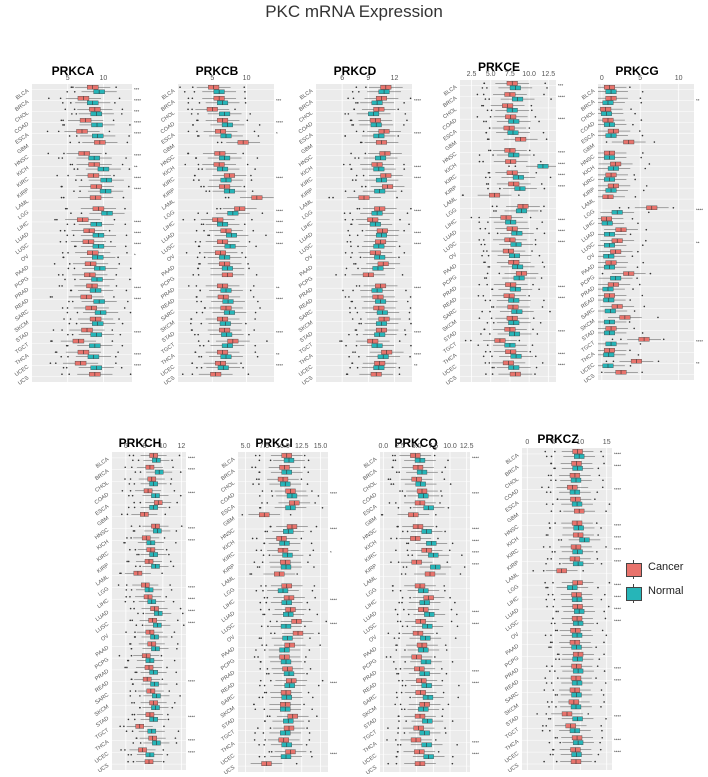 The height and width of the screenshot is (777, 708). What do you see at coordinates (228, 535) in the screenshot?
I see `category-label: HNSC` at bounding box center [228, 535].